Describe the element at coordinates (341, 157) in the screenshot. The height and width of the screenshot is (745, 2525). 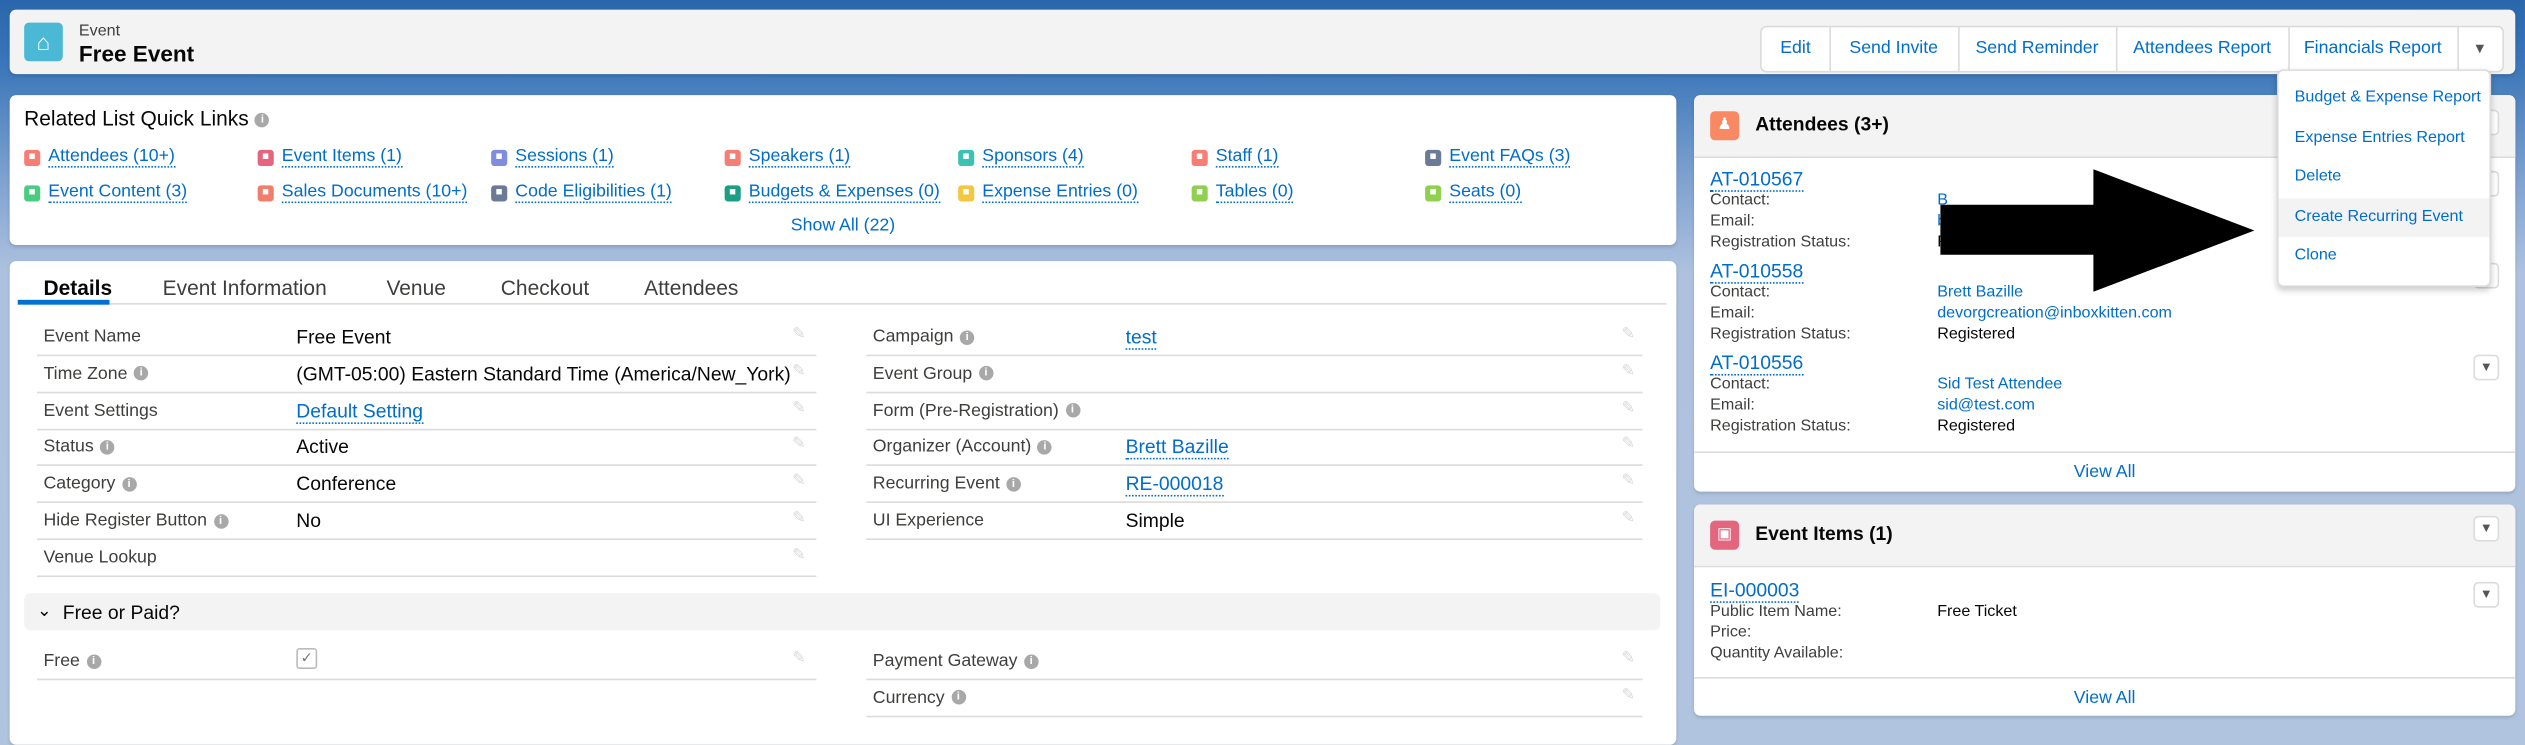
I see `quick-link-label: Event Items (1)` at that location.